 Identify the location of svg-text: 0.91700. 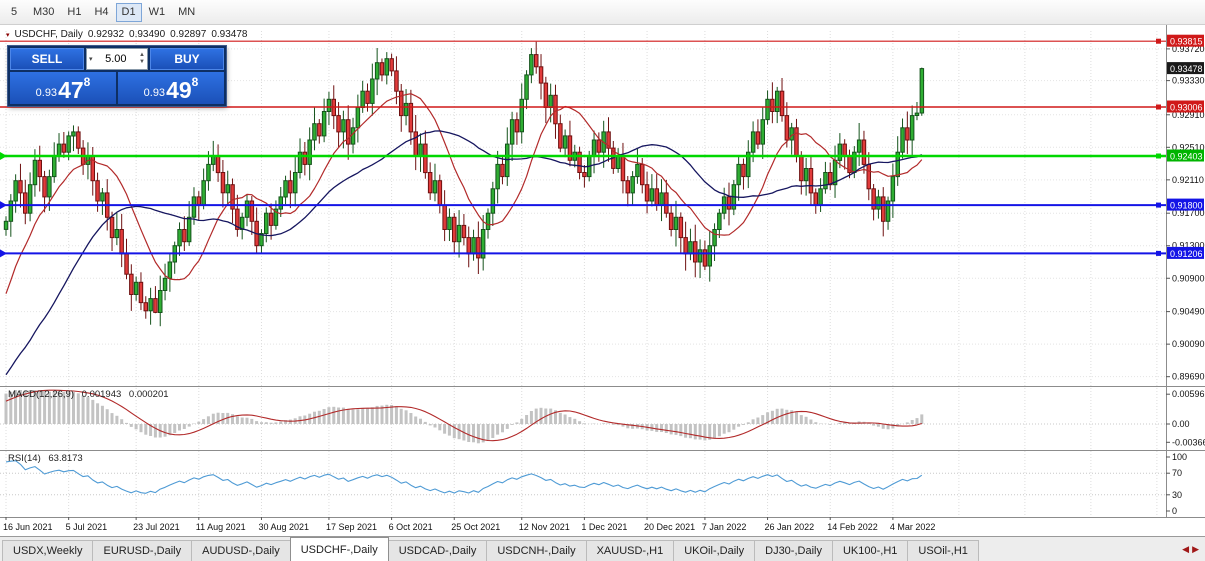
(1188, 213).